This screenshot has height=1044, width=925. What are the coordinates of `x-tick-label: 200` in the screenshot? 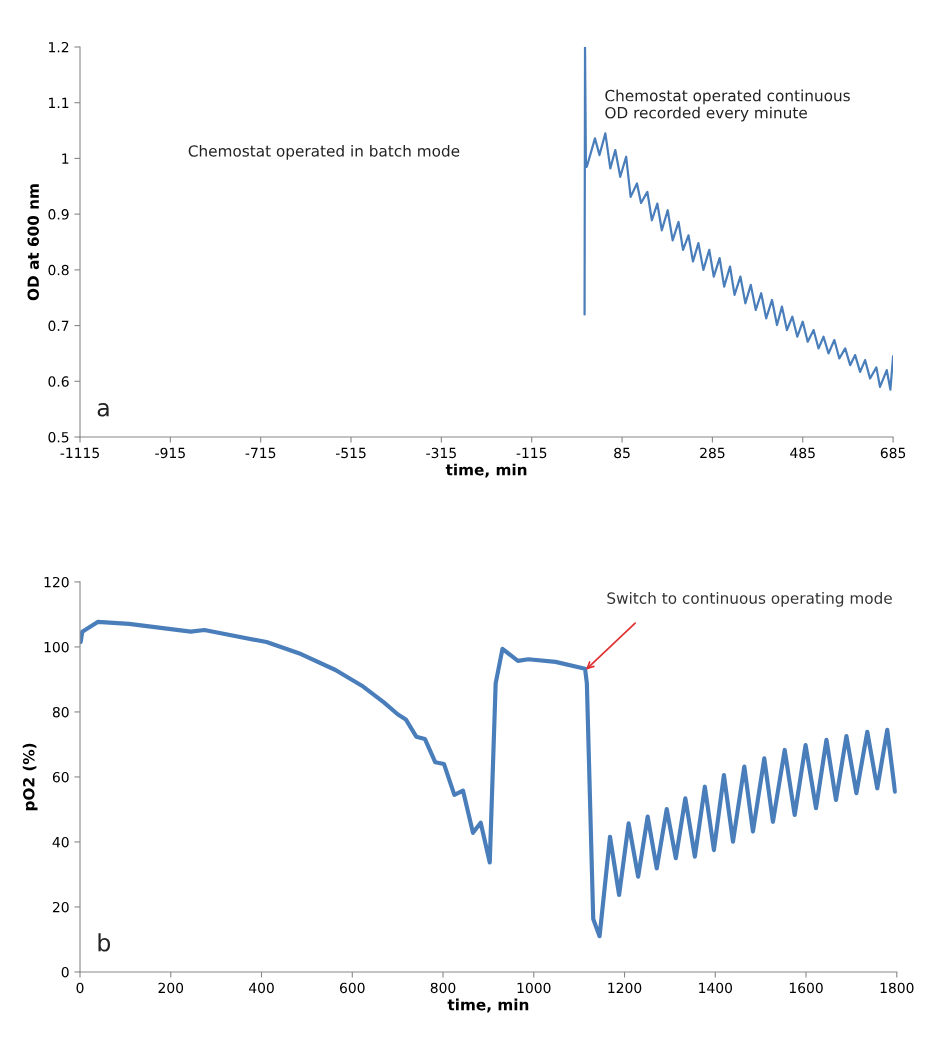 It's located at (171, 988).